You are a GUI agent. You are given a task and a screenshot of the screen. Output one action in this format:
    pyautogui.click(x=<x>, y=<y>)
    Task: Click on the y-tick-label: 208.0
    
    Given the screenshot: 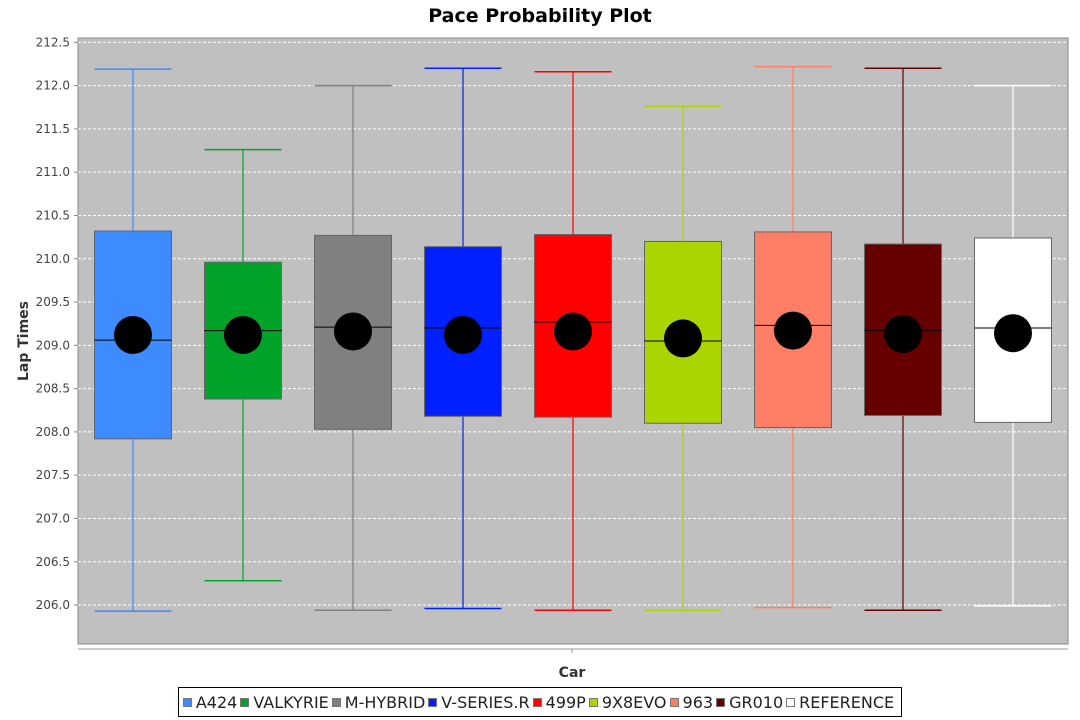 What is the action you would take?
    pyautogui.click(x=53, y=432)
    